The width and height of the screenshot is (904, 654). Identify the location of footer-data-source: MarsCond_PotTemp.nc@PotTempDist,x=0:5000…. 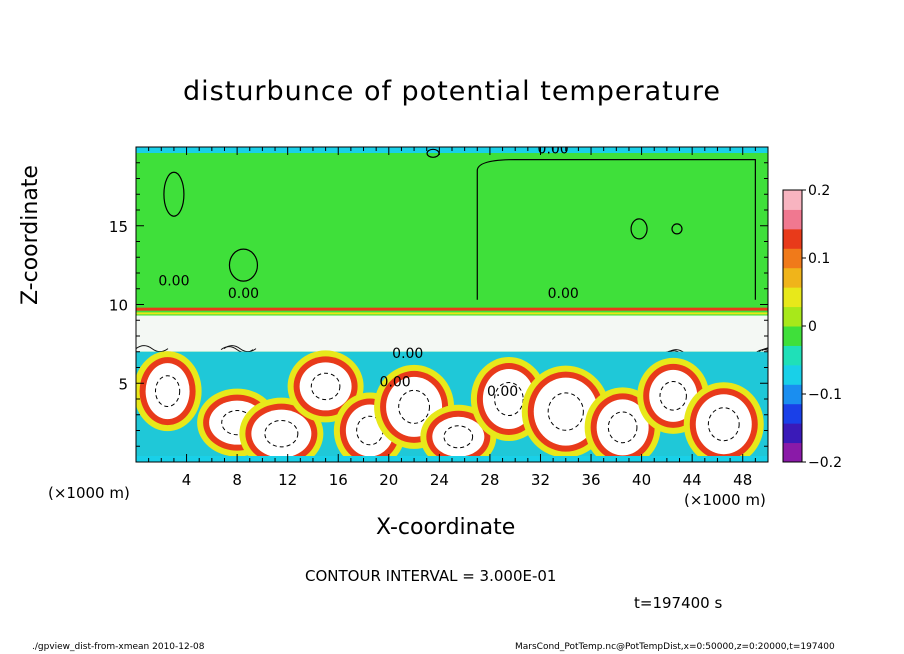
(675, 647).